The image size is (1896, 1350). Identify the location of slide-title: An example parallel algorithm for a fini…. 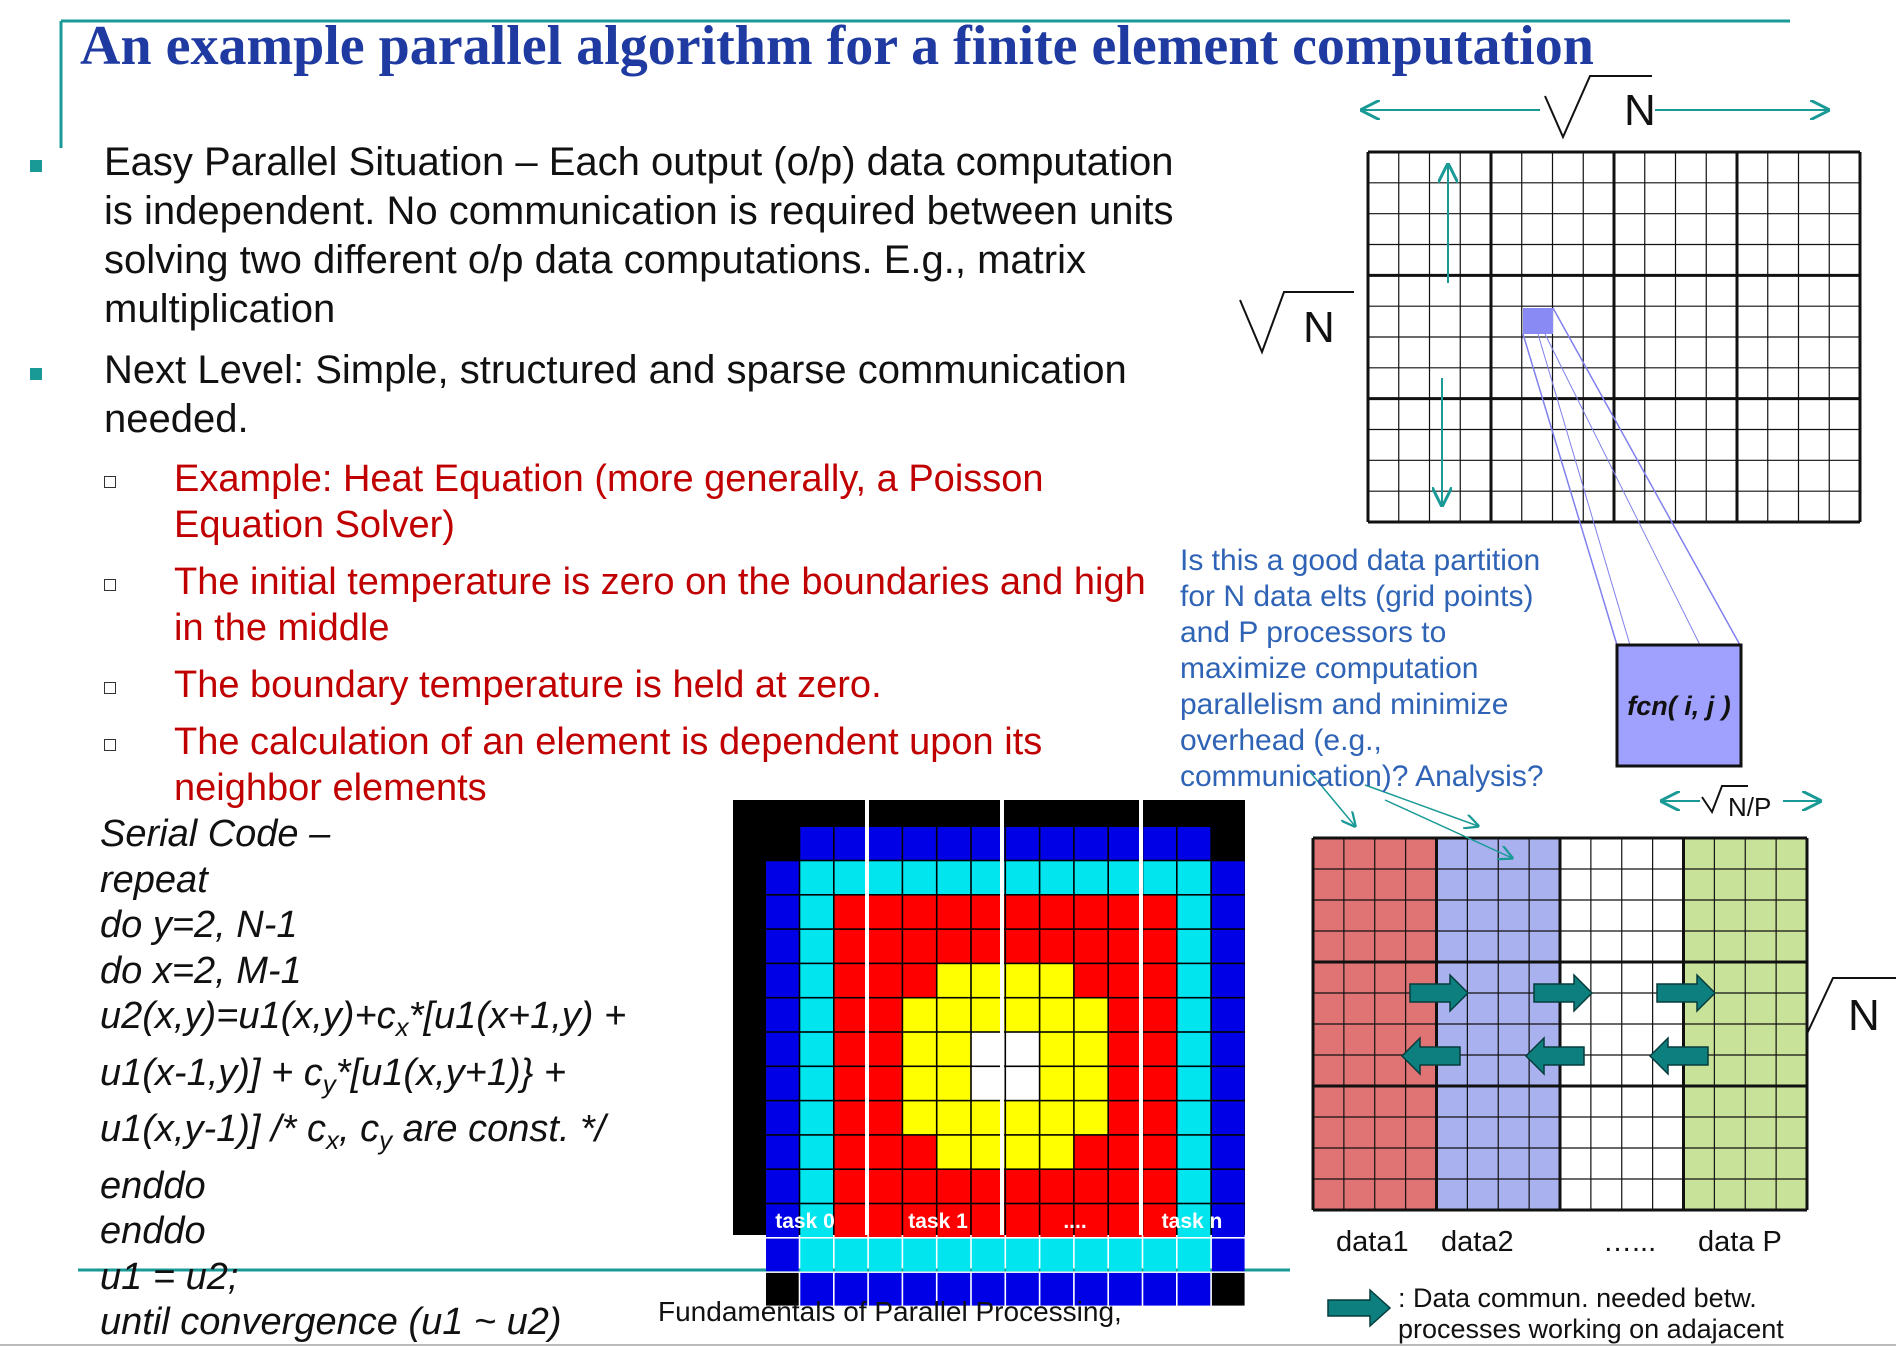
(837, 46).